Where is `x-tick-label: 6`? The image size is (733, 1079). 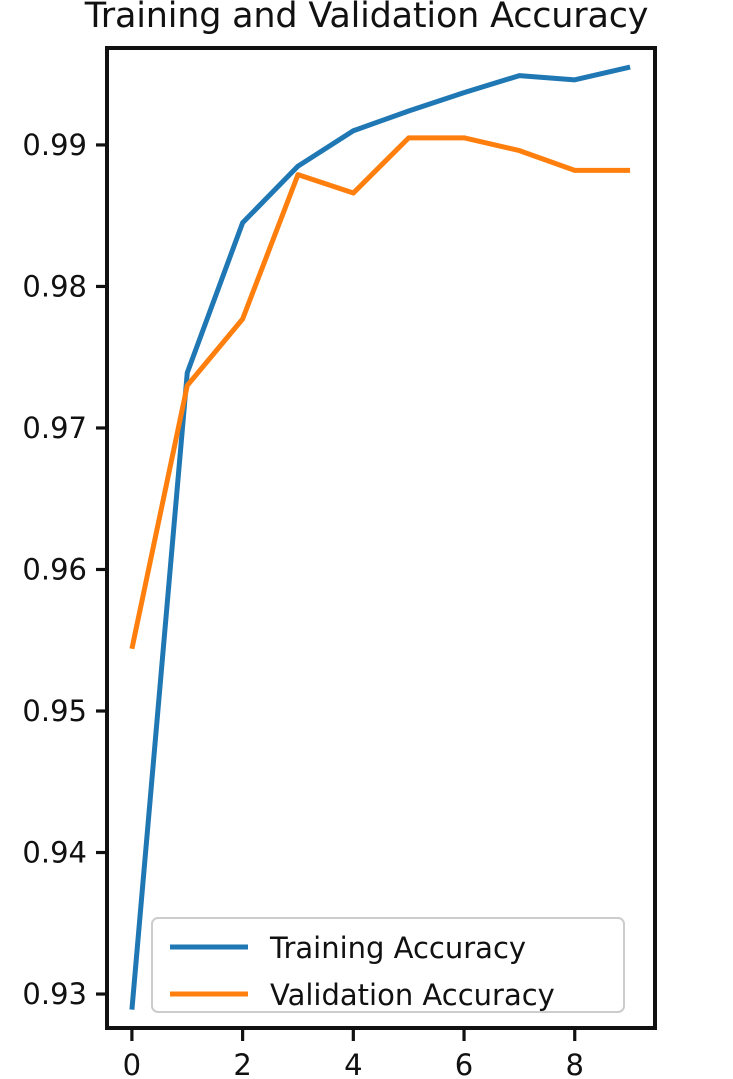
x-tick-label: 6 is located at coordinates (464, 1063).